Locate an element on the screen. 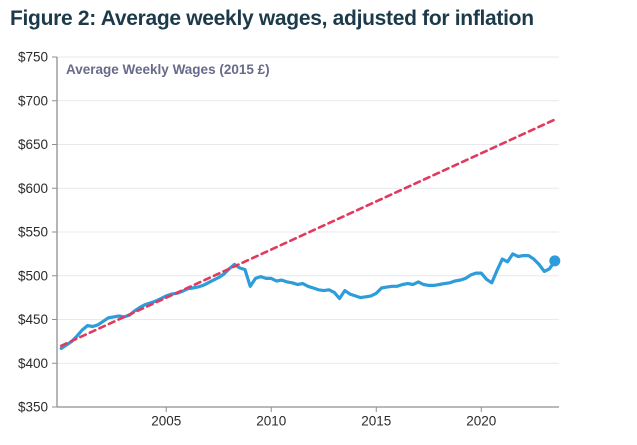 The width and height of the screenshot is (637, 445). x-tick-label: 2010 is located at coordinates (271, 421).